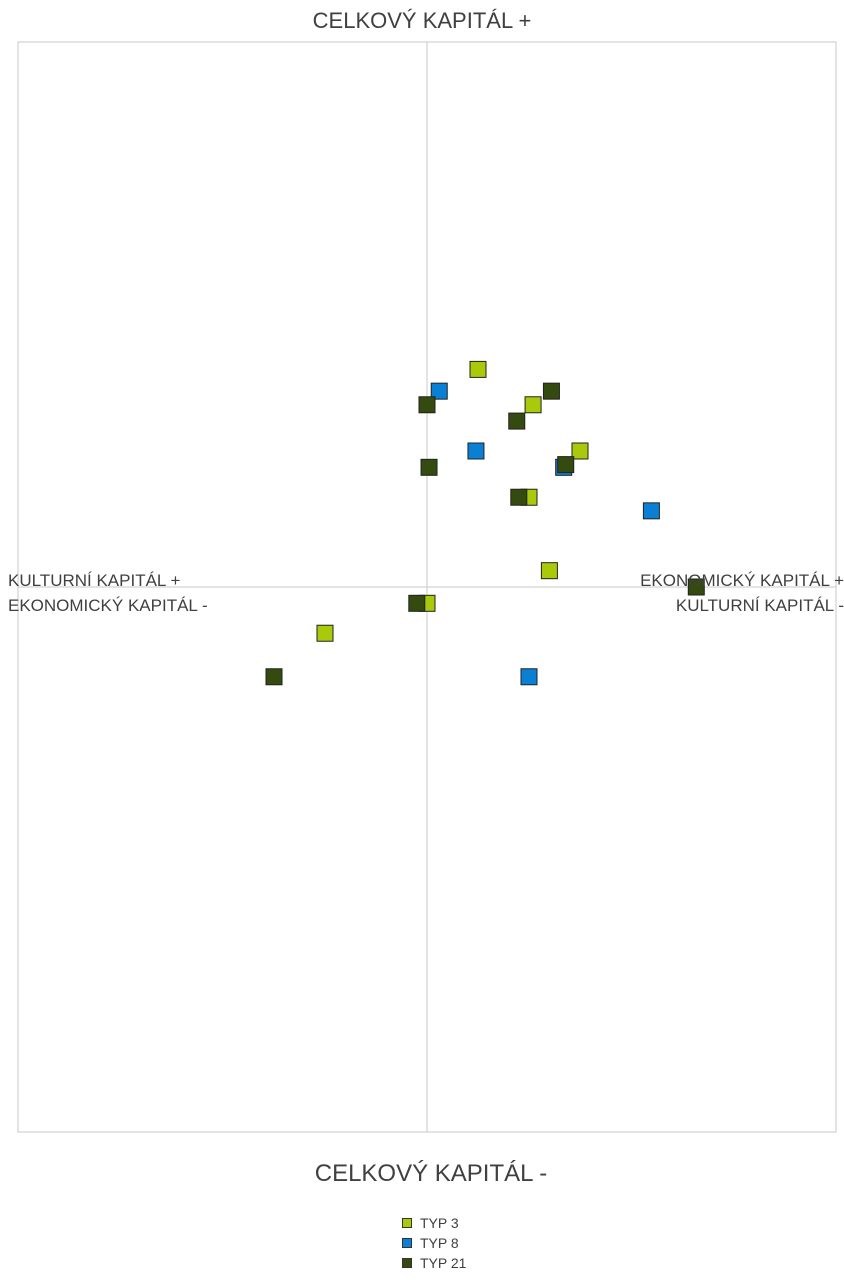 The image size is (844, 1288). I want to click on right-label-line-2: KULTURNÍ KAPITÁL -, so click(759, 605).